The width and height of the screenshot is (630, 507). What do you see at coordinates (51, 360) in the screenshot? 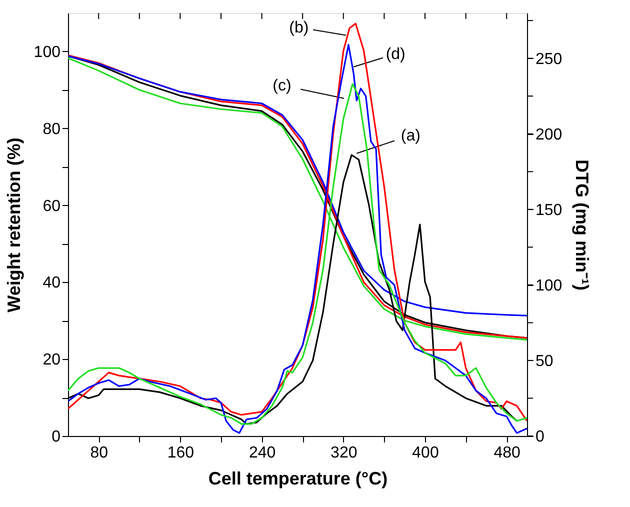
I see `y-tick-label: 20` at bounding box center [51, 360].